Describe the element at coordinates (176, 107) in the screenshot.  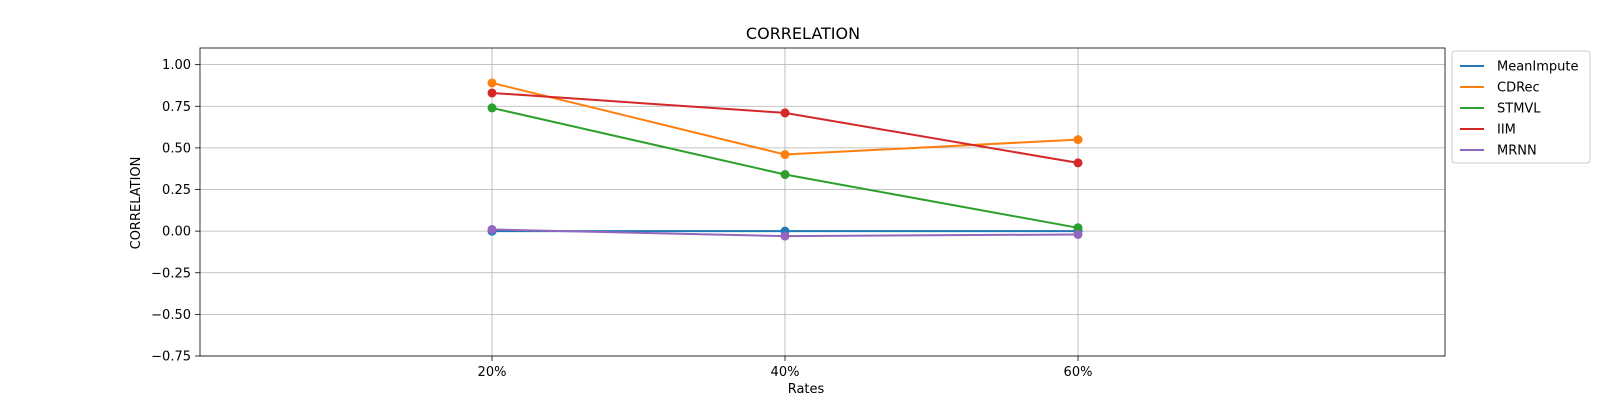
I see `y-tick-label: 0.75` at that location.